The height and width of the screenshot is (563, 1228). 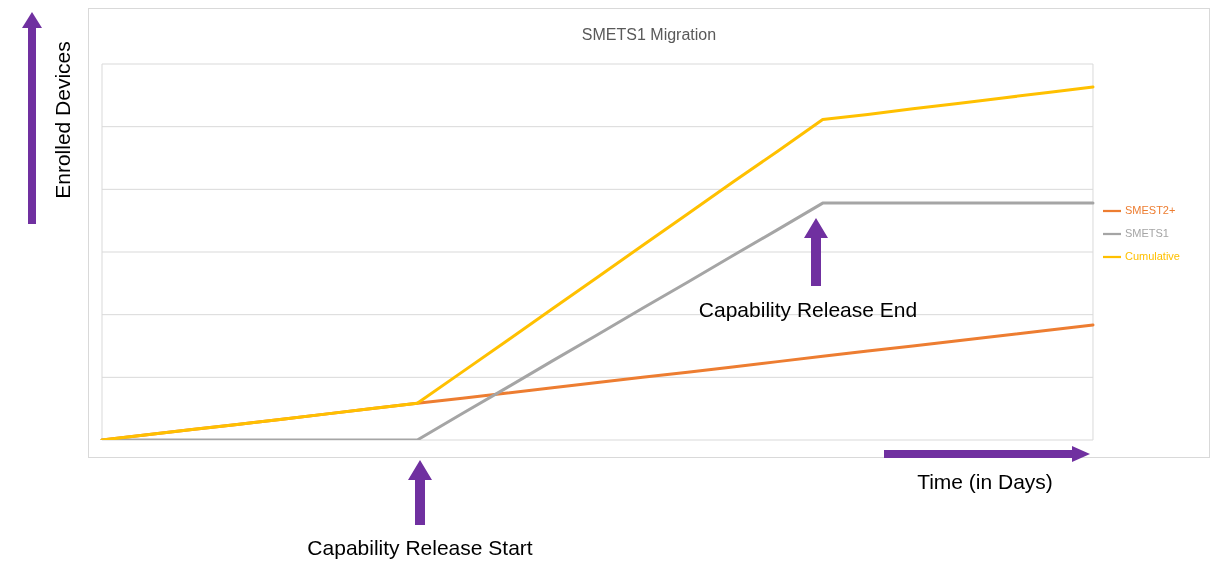 I want to click on legend-label: Cumulative, so click(x=1152, y=255).